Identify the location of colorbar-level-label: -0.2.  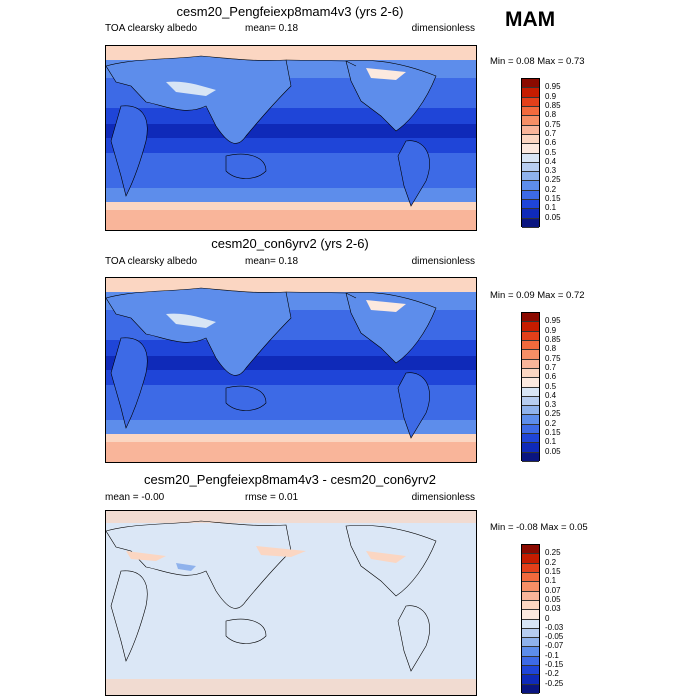
(552, 674).